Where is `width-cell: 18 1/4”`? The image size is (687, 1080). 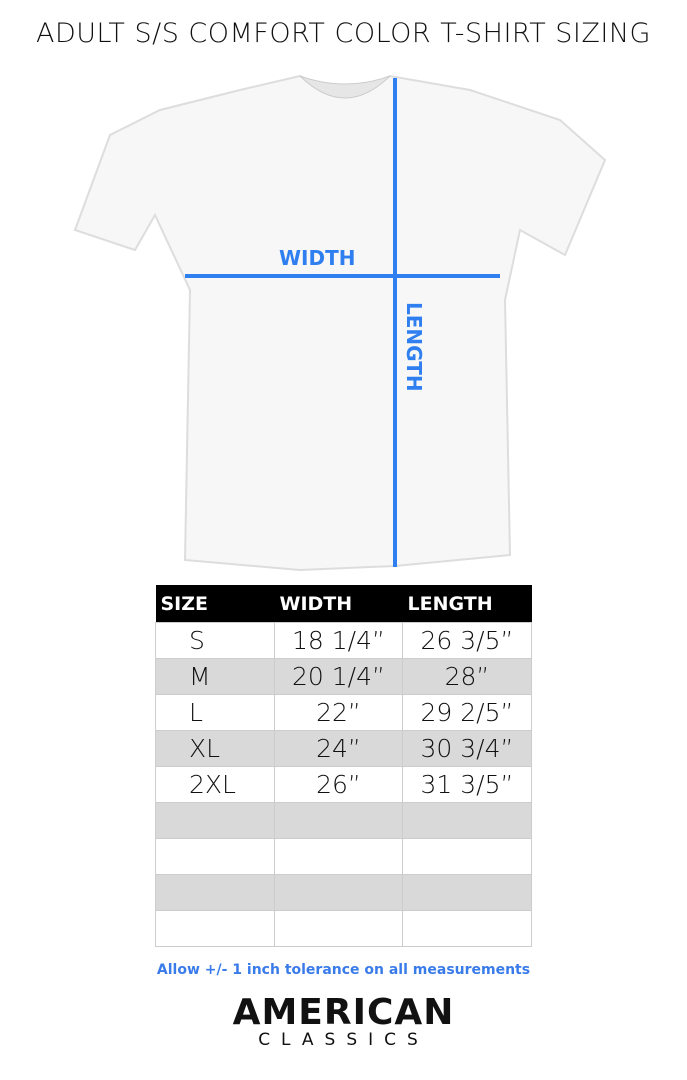
width-cell: 18 1/4” is located at coordinates (338, 640).